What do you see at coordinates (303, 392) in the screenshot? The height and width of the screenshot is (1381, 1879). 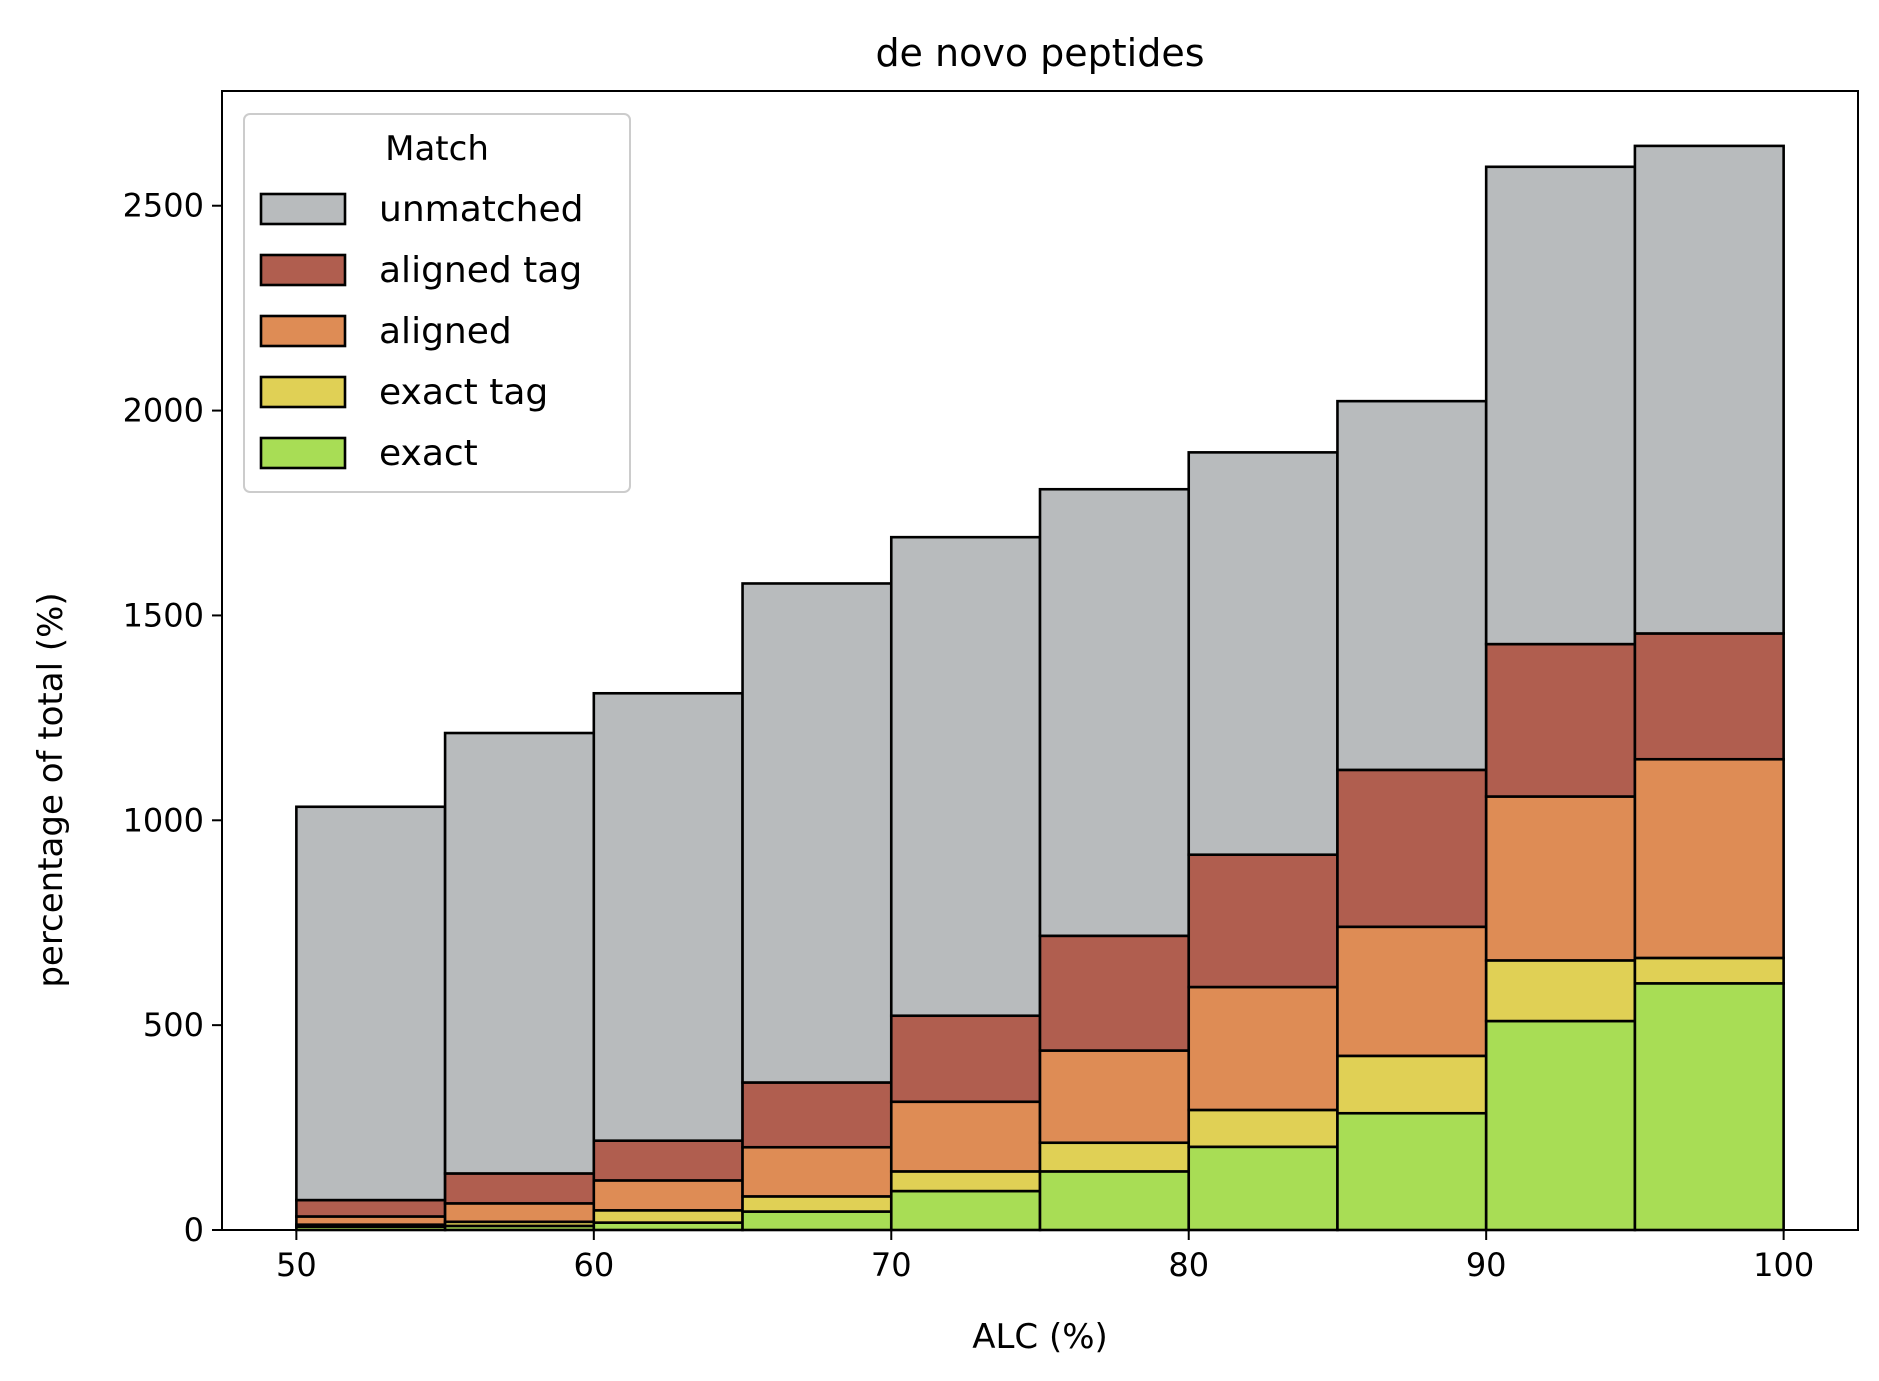 I see `legend-swatch-exact-tag` at bounding box center [303, 392].